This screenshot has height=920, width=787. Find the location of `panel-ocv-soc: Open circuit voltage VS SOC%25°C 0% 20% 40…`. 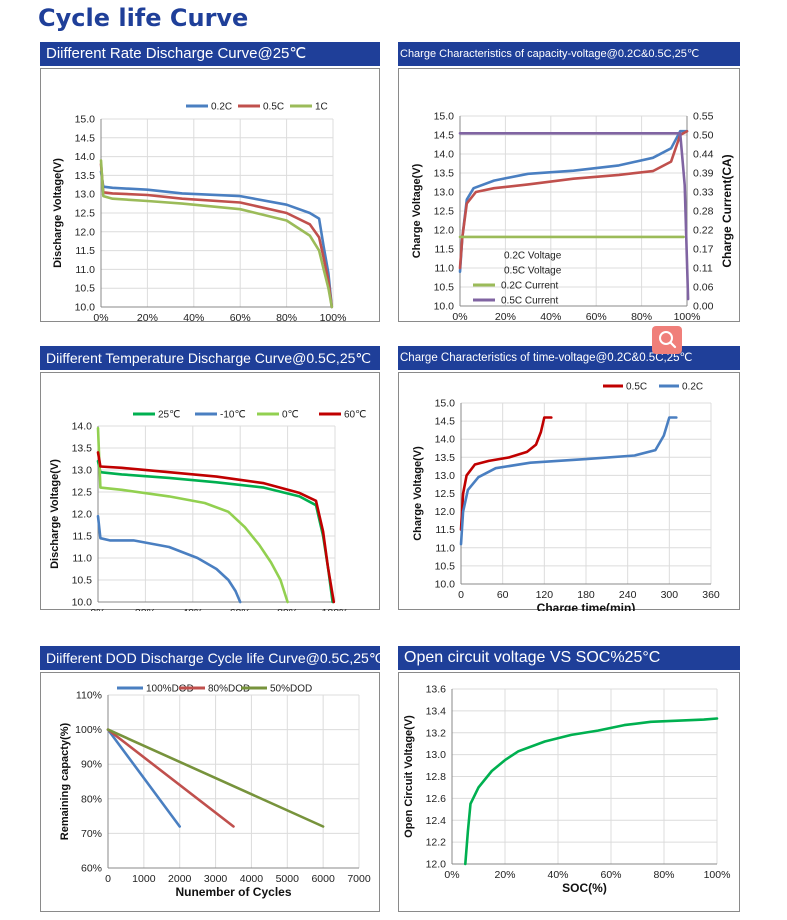

panel-ocv-soc: Open circuit voltage VS SOC%25°C 0% 20% 40… is located at coordinates (569, 779).